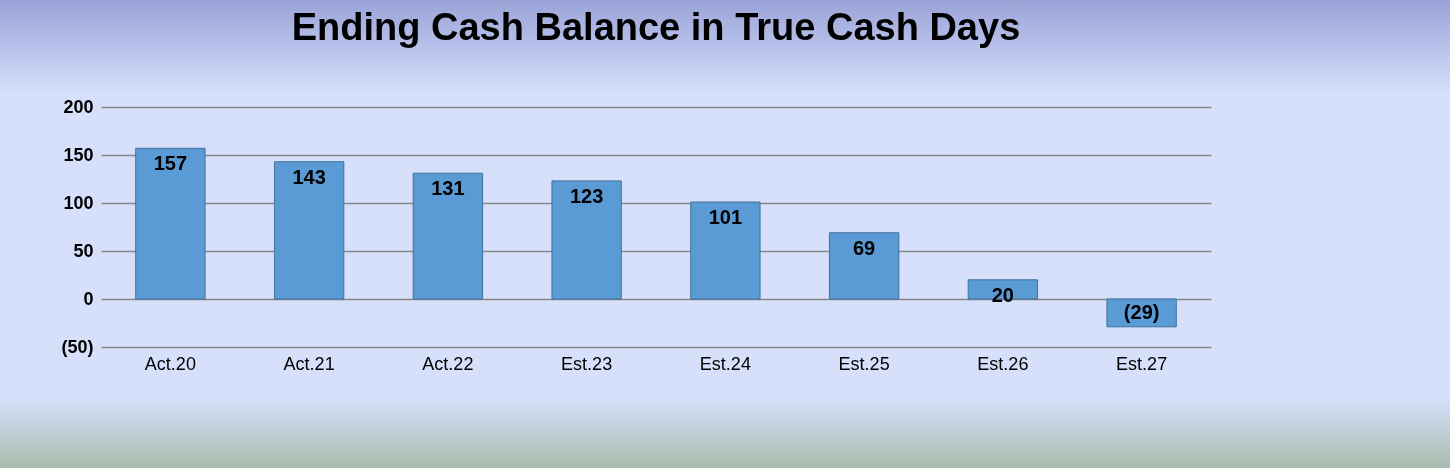  What do you see at coordinates (448, 188) in the screenshot?
I see `data-label: 131` at bounding box center [448, 188].